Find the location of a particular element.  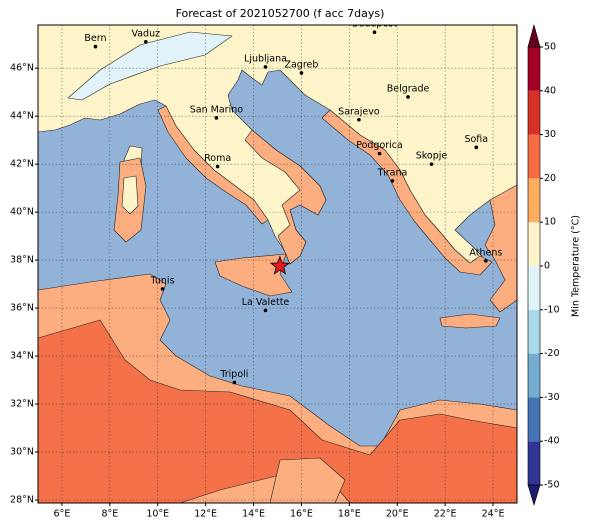

y-tick-label: 34°N is located at coordinates (22, 356).